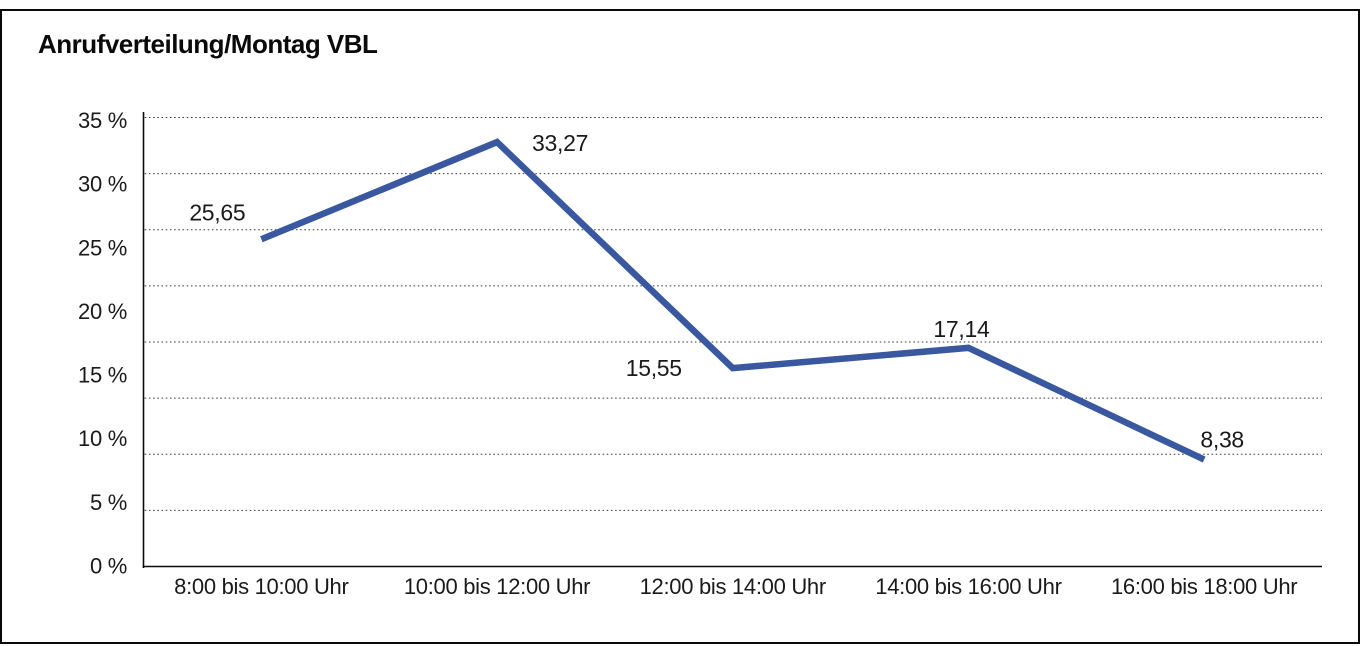 The image size is (1363, 646). I want to click on data-point-label: 33,27, so click(560, 143).